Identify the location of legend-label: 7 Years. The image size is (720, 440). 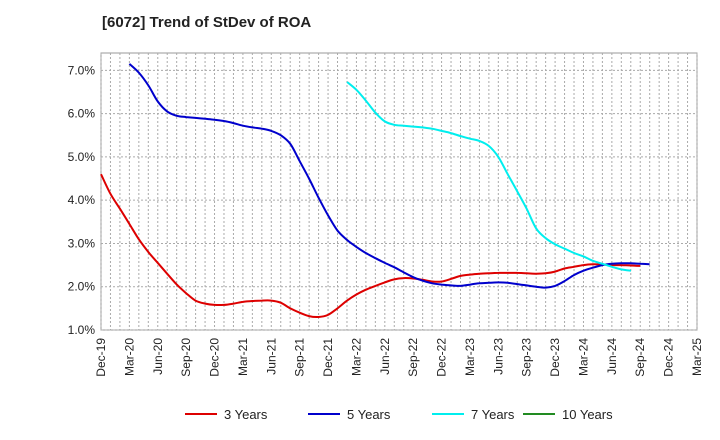
(493, 414).